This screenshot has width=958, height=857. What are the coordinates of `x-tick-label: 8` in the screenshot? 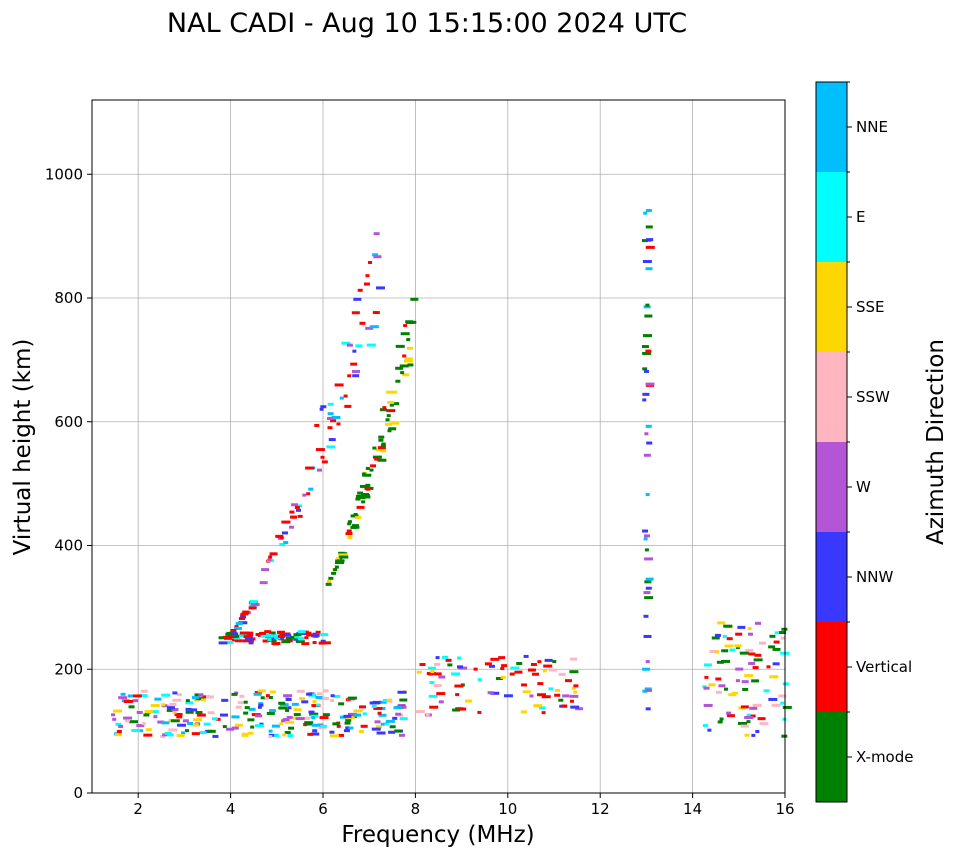 It's located at (416, 809).